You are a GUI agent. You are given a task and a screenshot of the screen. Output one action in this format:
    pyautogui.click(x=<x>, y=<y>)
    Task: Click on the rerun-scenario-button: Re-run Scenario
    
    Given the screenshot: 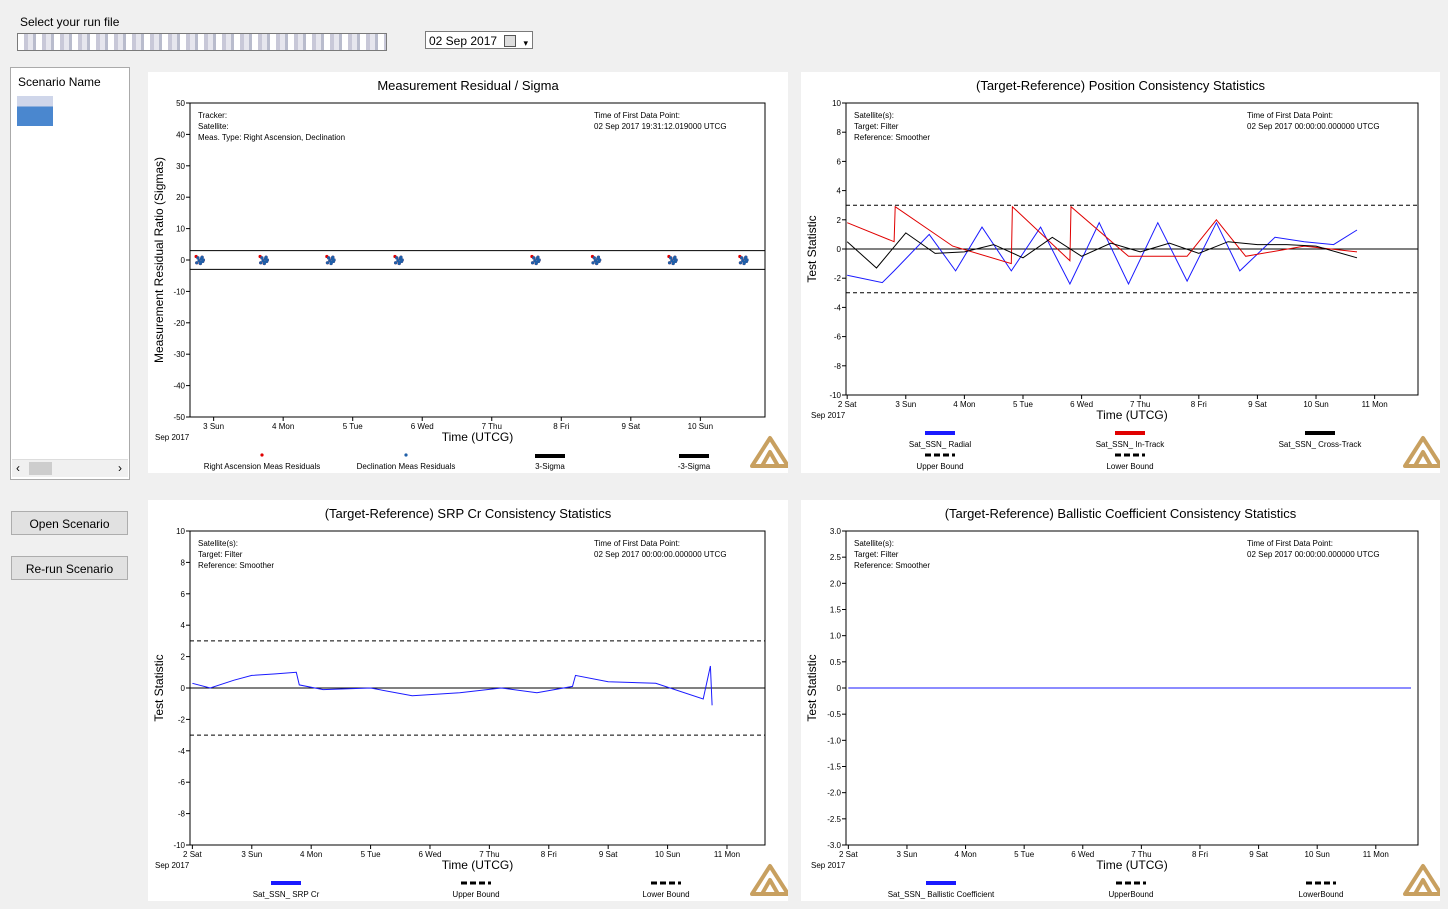 What is the action you would take?
    pyautogui.click(x=69, y=568)
    